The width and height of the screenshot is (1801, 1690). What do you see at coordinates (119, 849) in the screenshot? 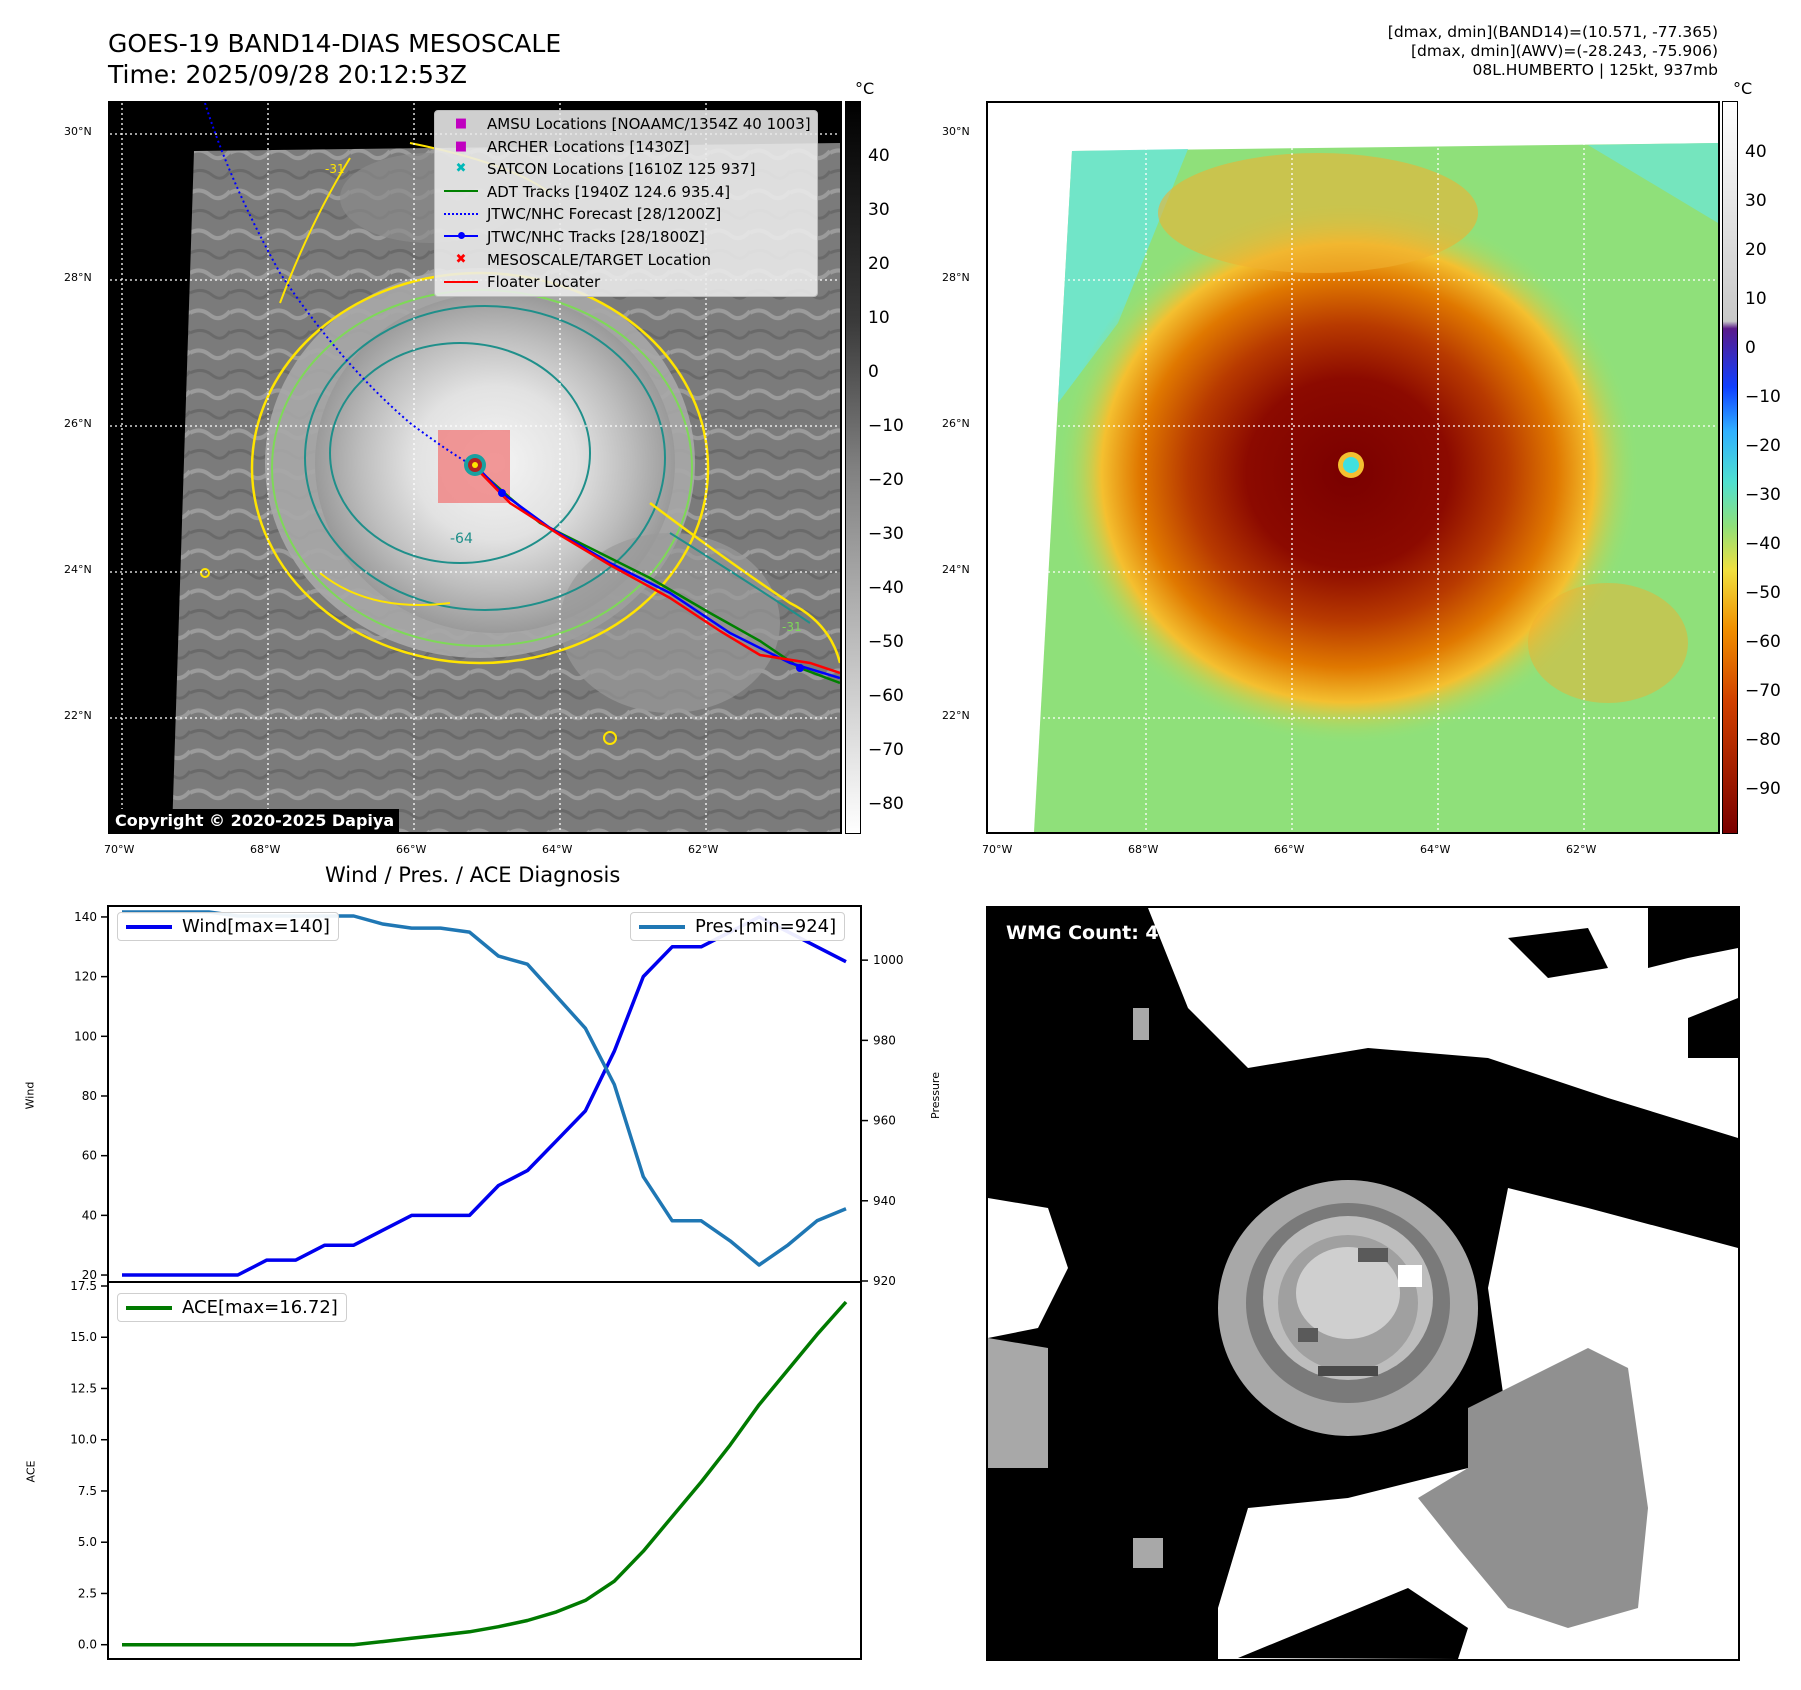
I see `lon-label: 70°W` at bounding box center [119, 849].